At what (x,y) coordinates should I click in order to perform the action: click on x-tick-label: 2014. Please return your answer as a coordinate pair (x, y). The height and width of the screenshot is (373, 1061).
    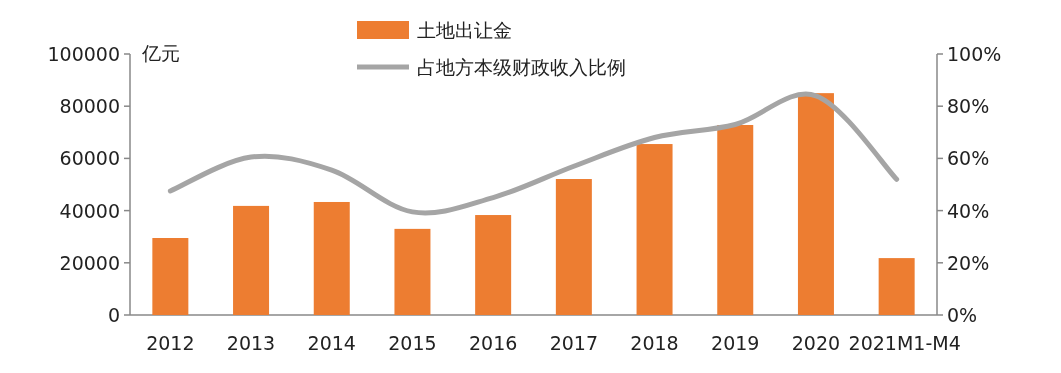
    Looking at the image, I should click on (331, 343).